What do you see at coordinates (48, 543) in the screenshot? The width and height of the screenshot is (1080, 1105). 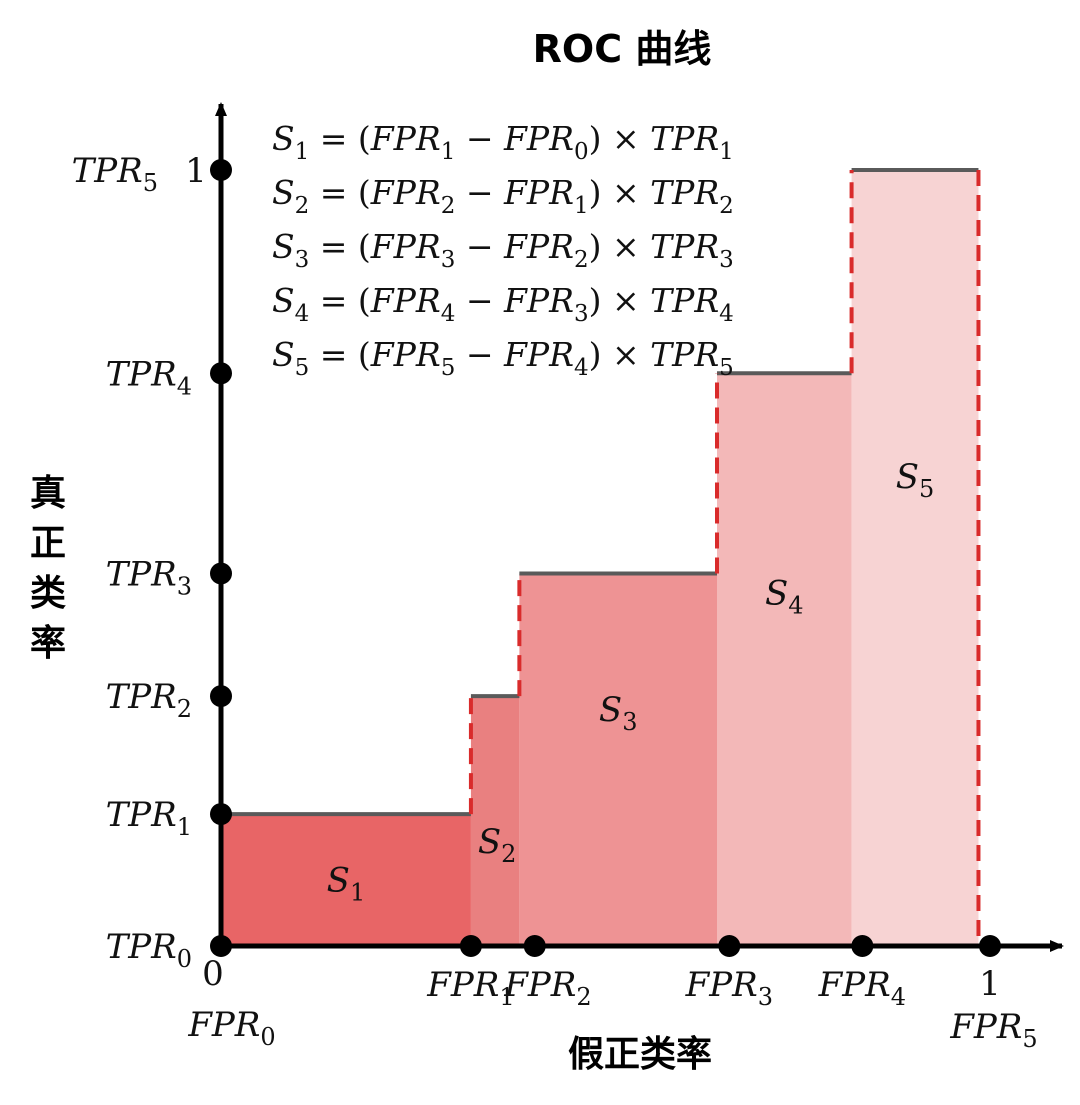 I see `y-axis-title-char: 正` at bounding box center [48, 543].